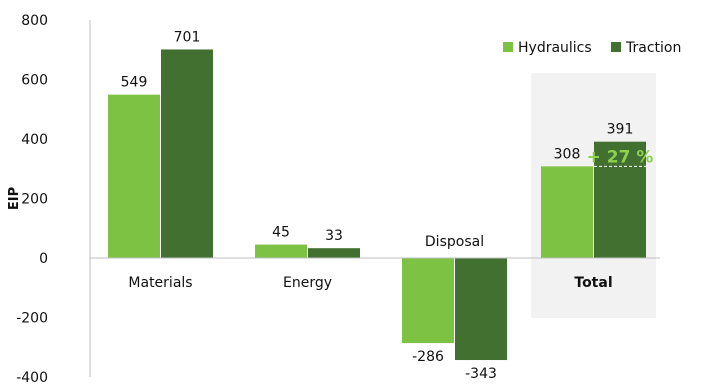 The height and width of the screenshot is (385, 710). I want to click on value-label-traction-total: 391, so click(620, 130).